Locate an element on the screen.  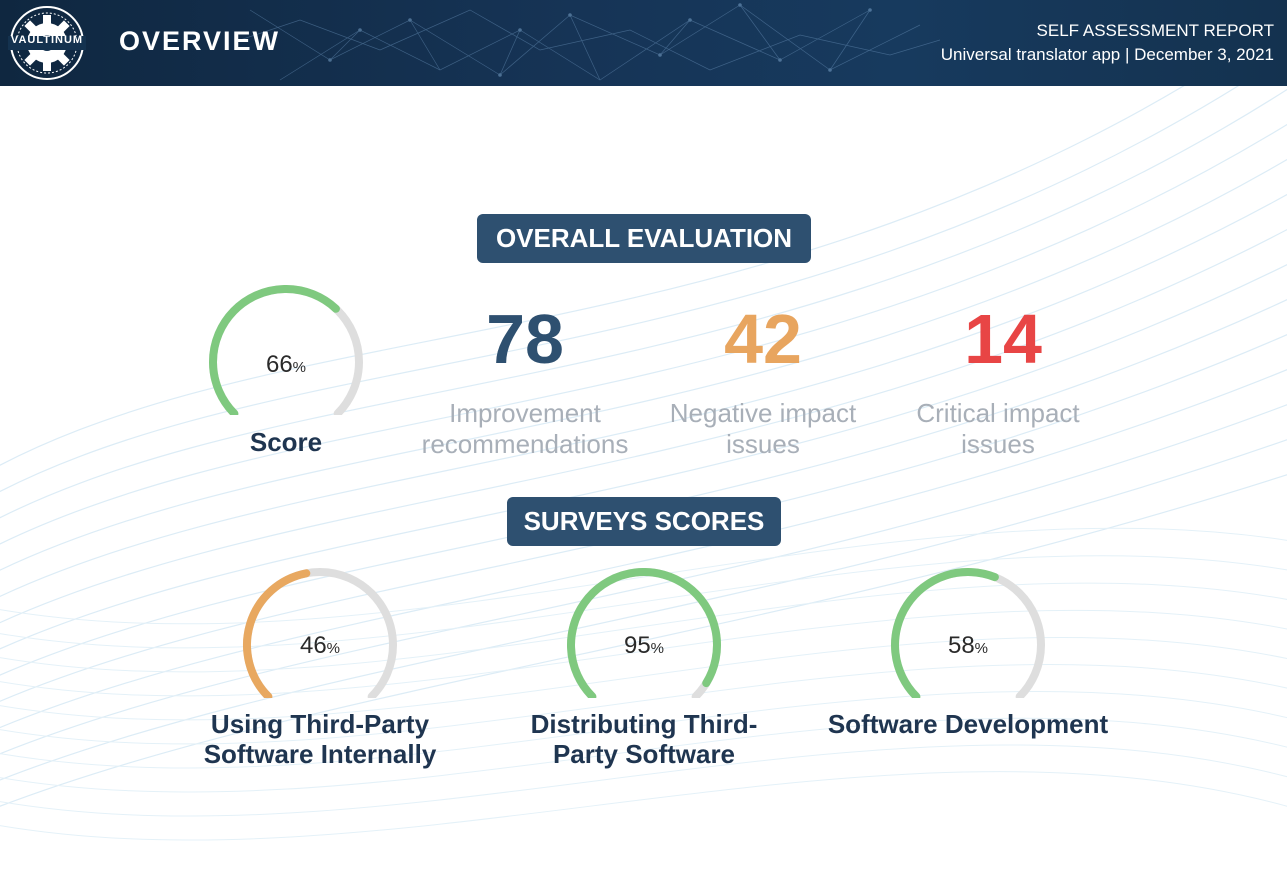
survey-value: 46% is located at coordinates (320, 645).